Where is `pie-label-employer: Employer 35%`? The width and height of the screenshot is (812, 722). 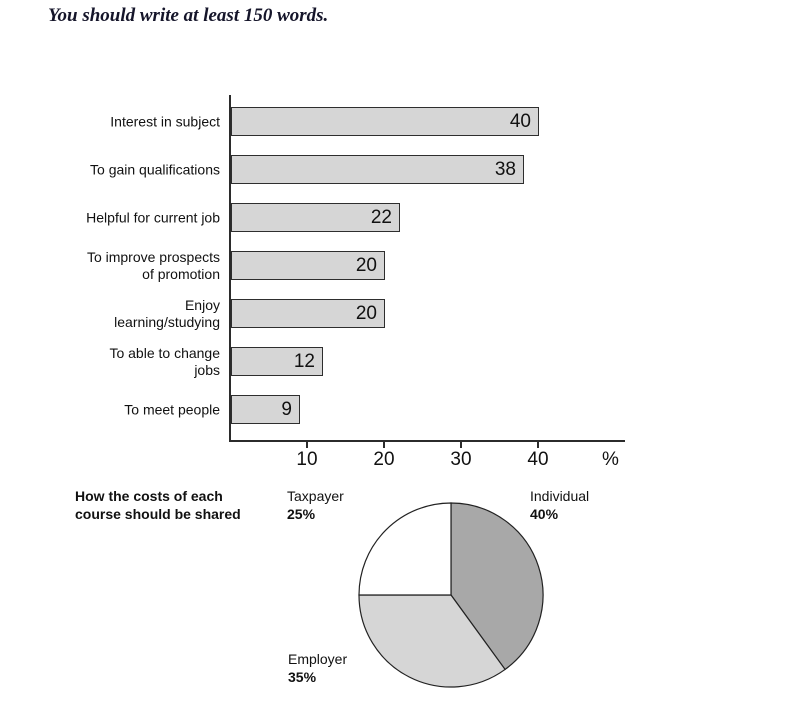
pie-label-employer: Employer 35% is located at coordinates (317, 668).